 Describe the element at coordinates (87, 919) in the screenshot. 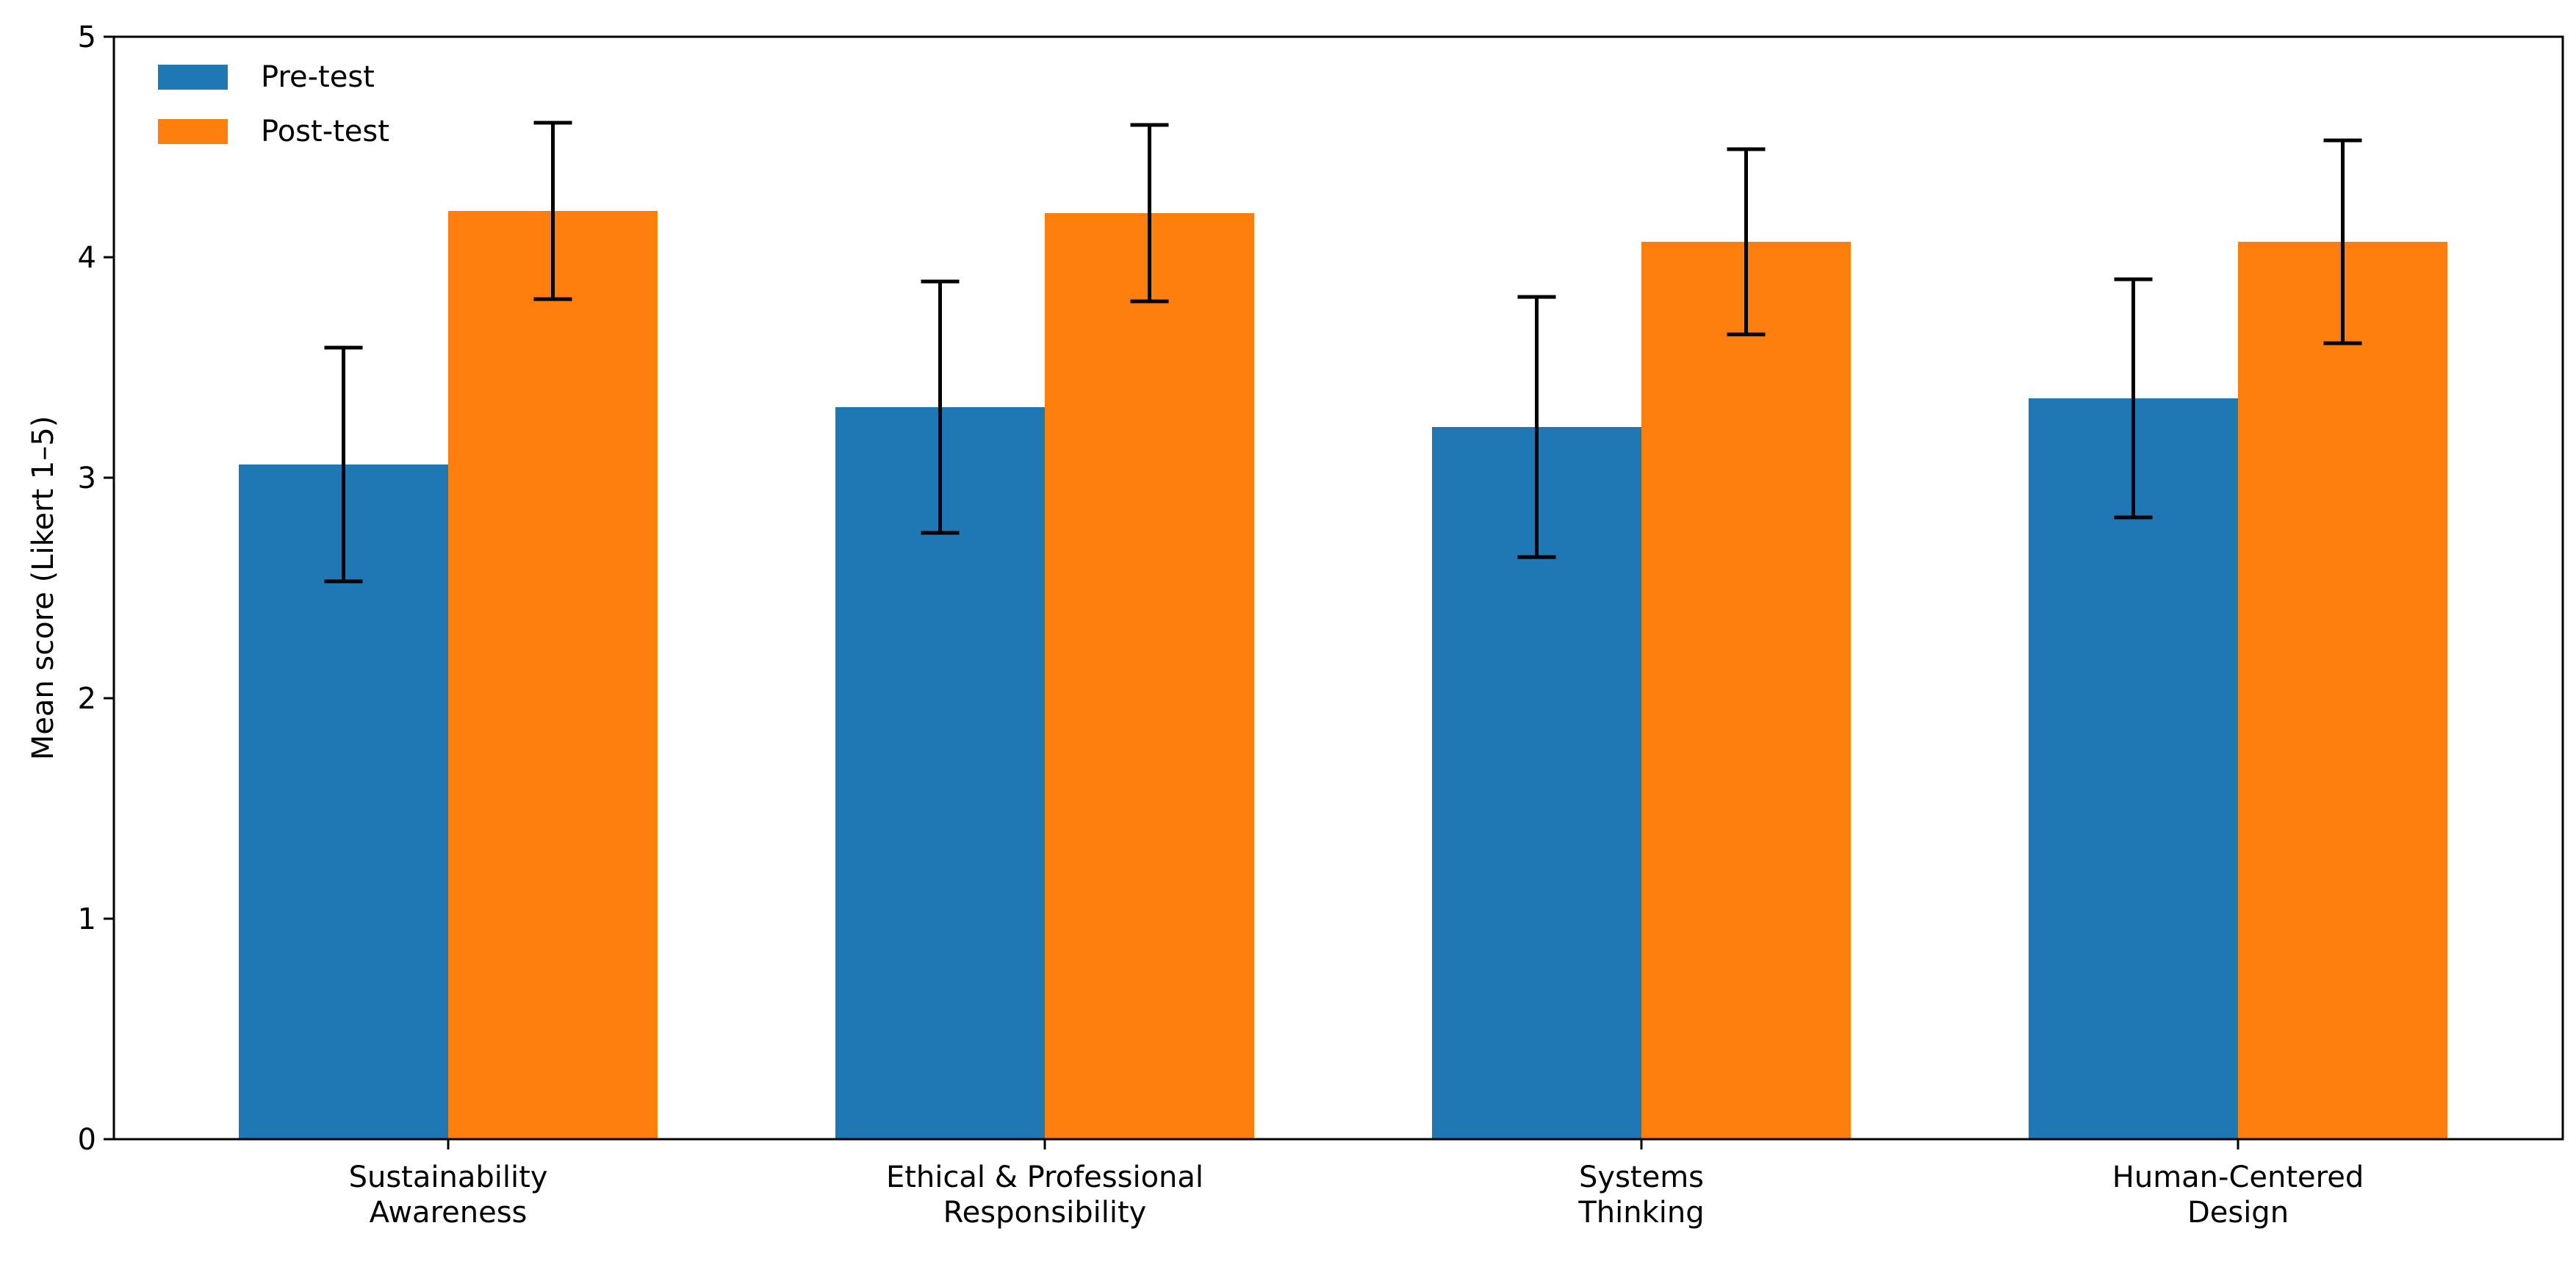

I see `y-tick-label-1: 1` at that location.